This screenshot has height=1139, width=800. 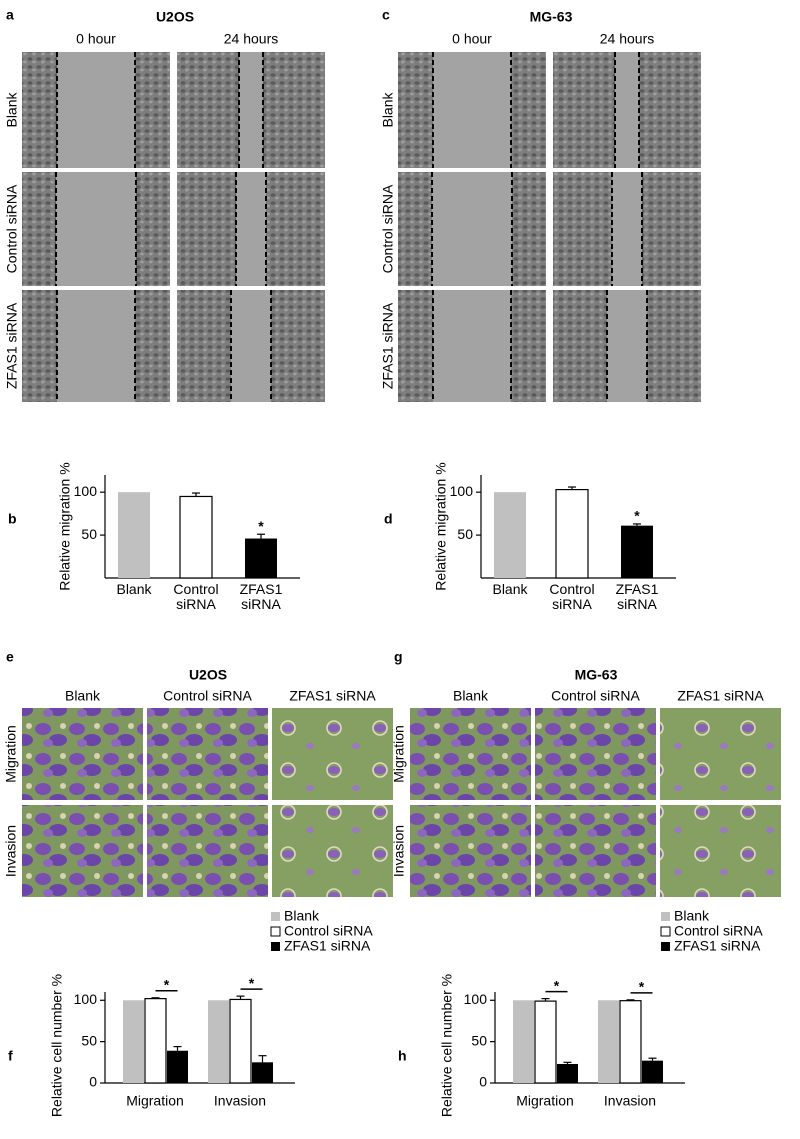 I want to click on y-axis-label: Relative migration %, so click(x=441, y=526).